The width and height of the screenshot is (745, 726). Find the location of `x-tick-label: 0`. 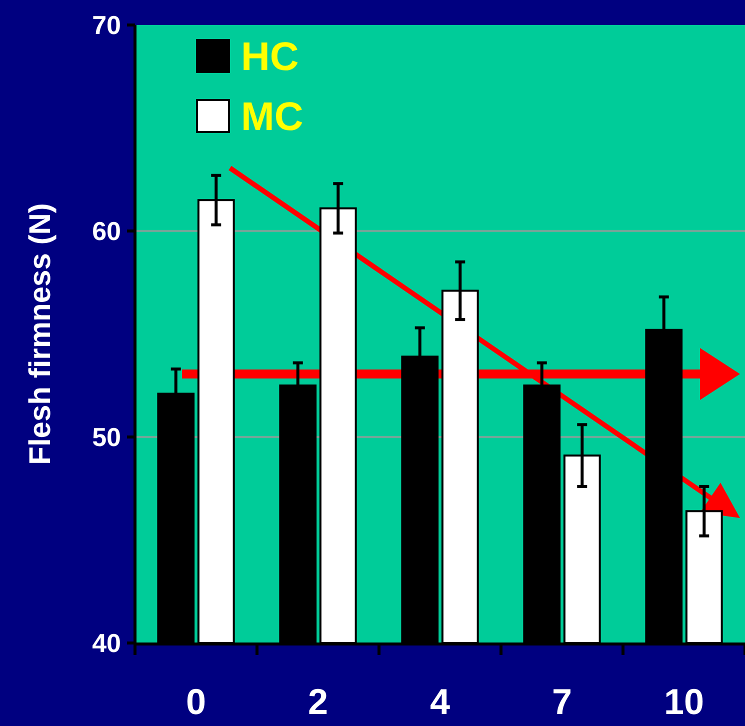

x-tick-label: 0 is located at coordinates (196, 701).